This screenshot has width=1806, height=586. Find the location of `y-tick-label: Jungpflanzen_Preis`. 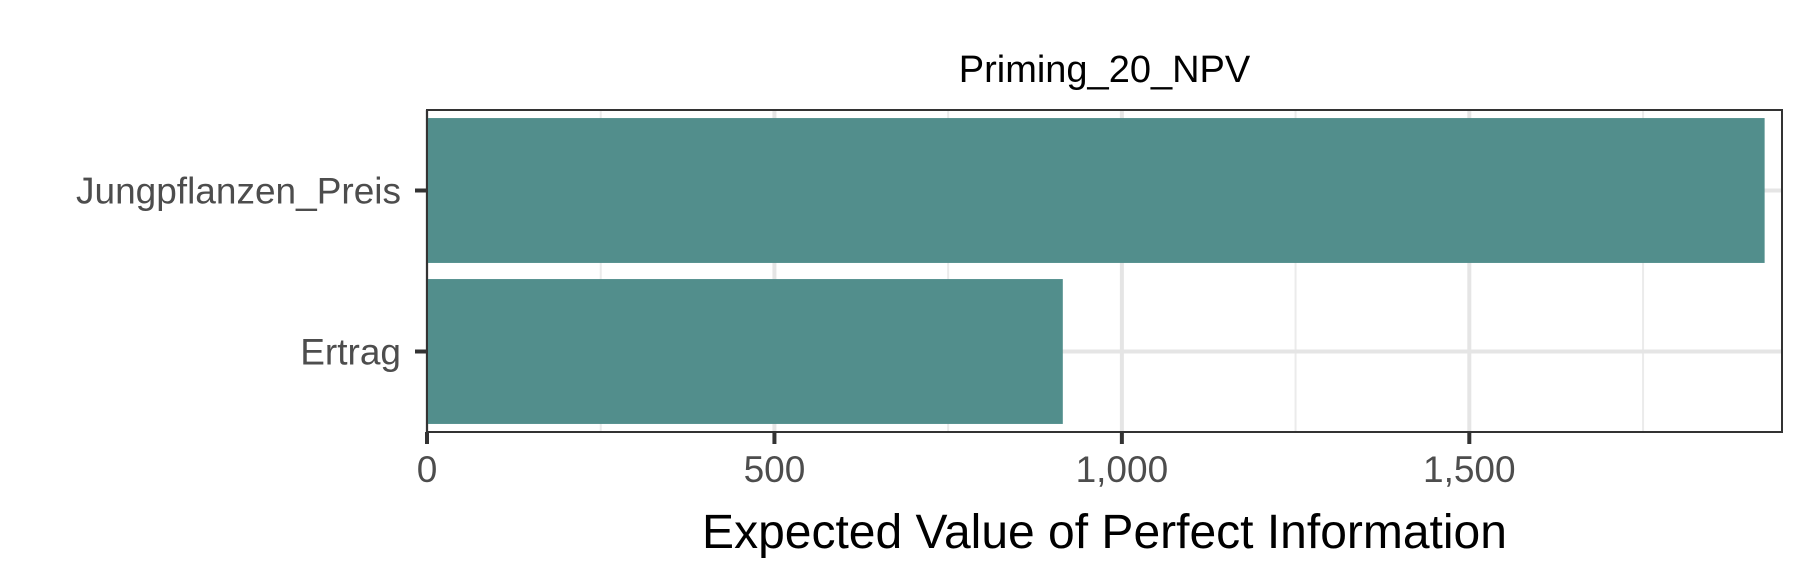

y-tick-label: Jungpflanzen_Preis is located at coordinates (238, 191).